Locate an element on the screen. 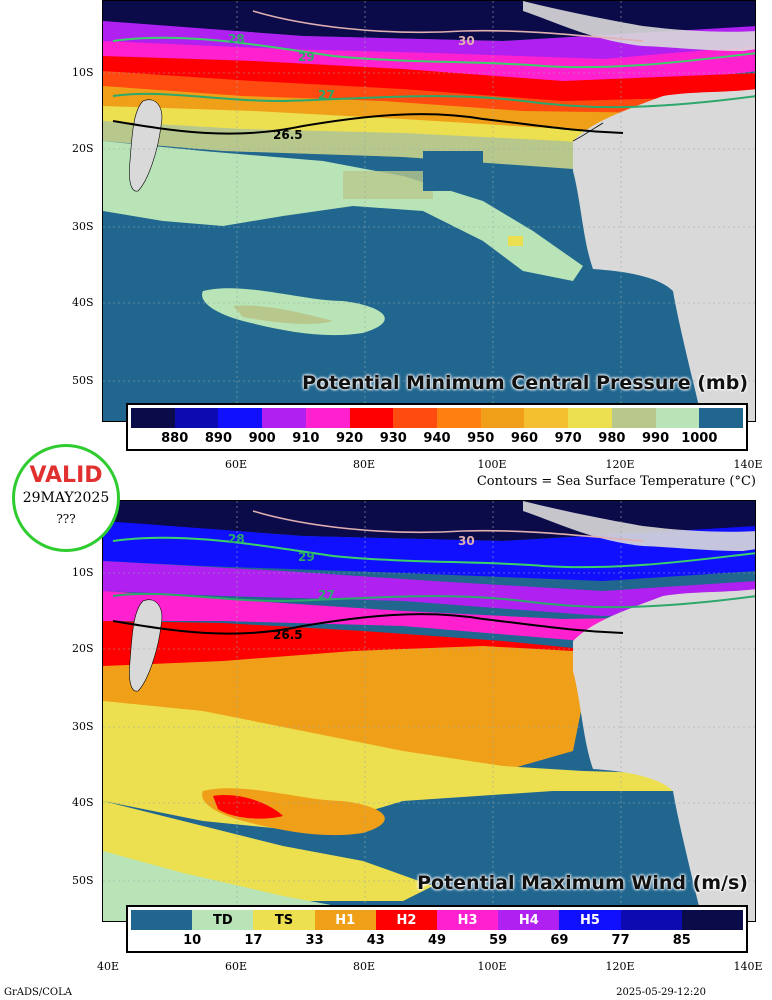 This screenshot has height=1000, width=772. wind-legend-bar: TD TS H1 H2 H3 H4 H5 is located at coordinates (437, 920).